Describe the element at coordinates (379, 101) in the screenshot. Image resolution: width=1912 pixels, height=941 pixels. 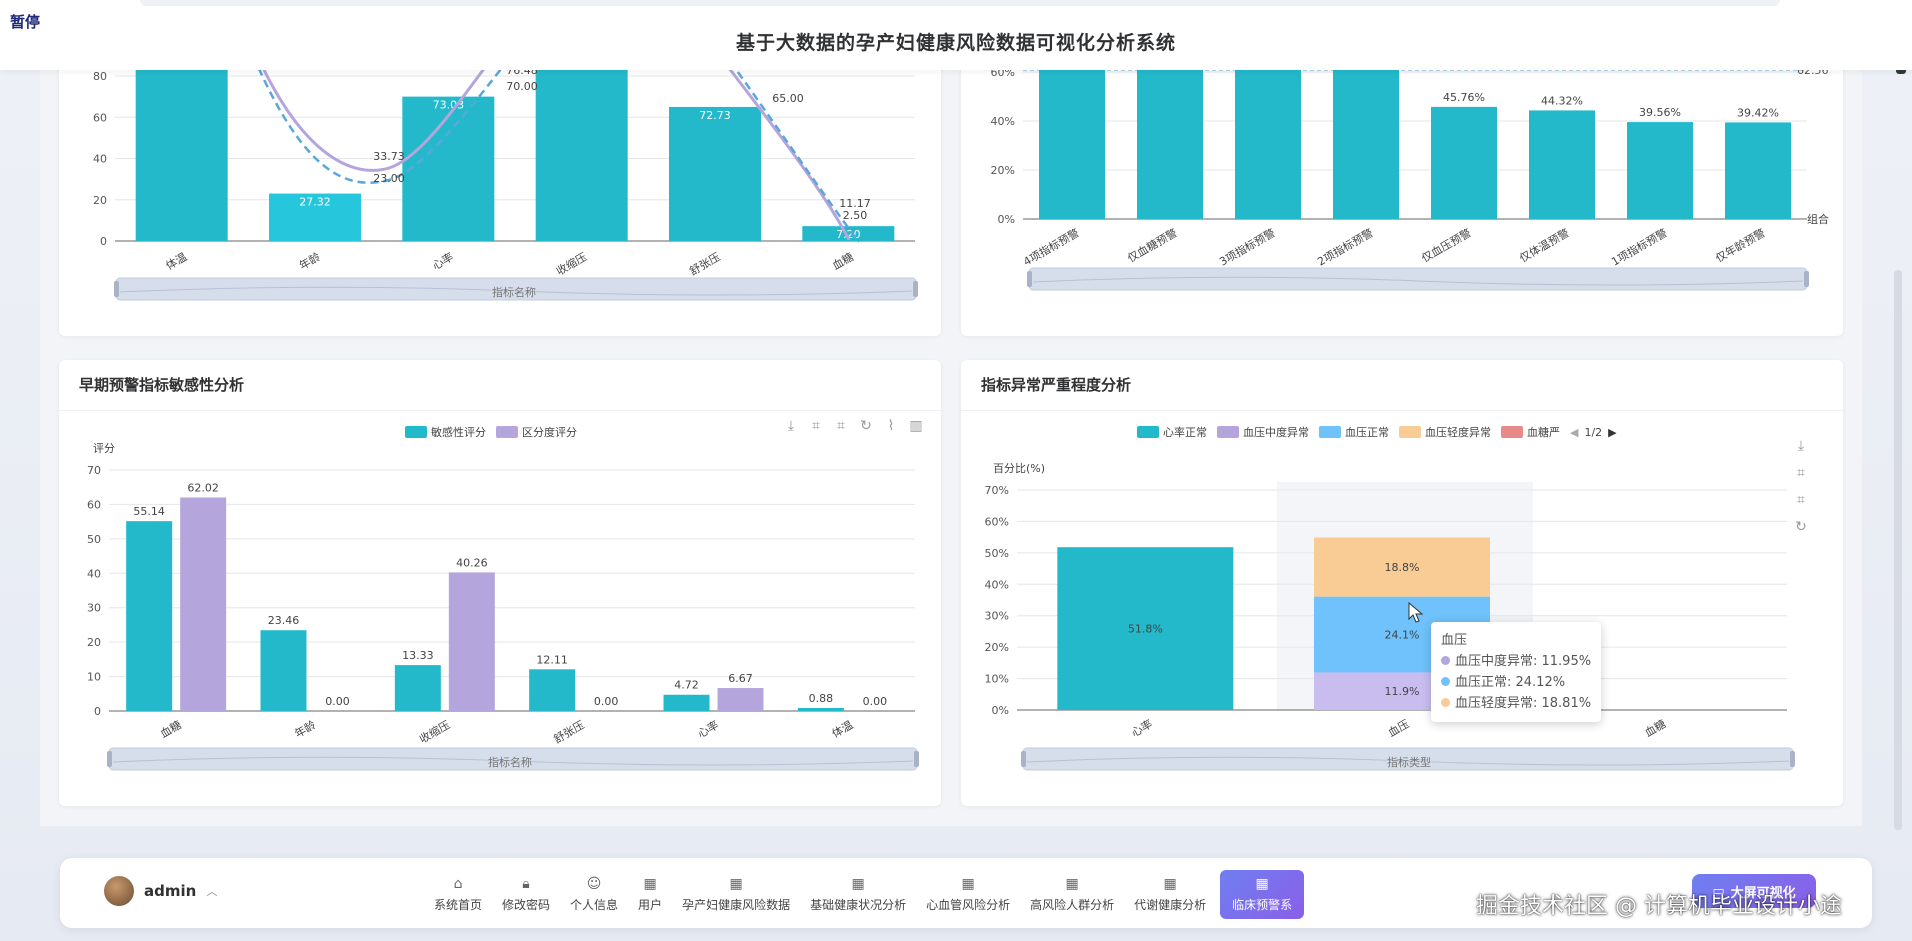
I see `series-line` at that location.